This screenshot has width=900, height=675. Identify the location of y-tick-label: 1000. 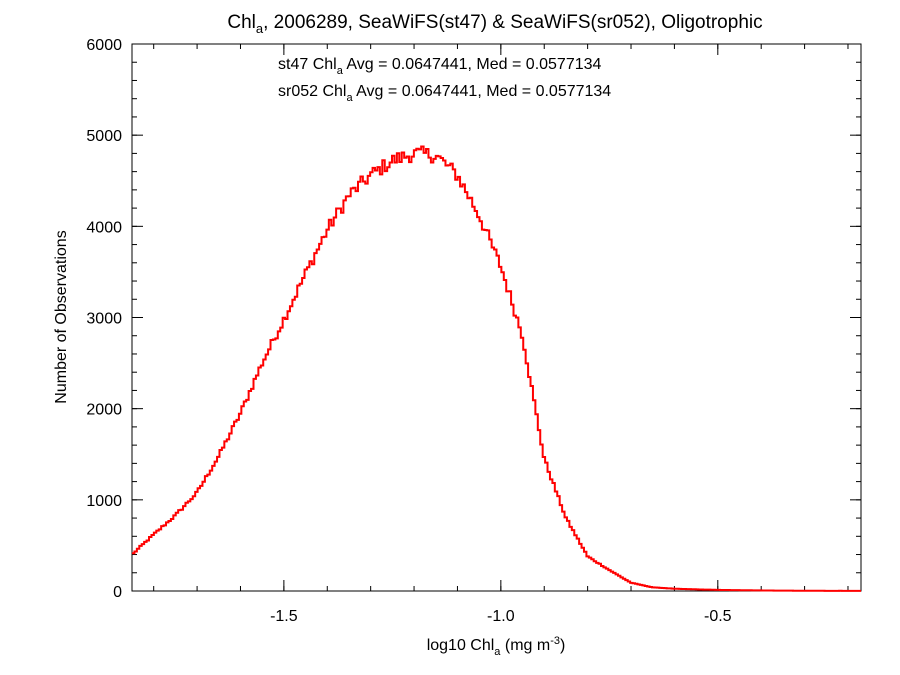
(104, 501).